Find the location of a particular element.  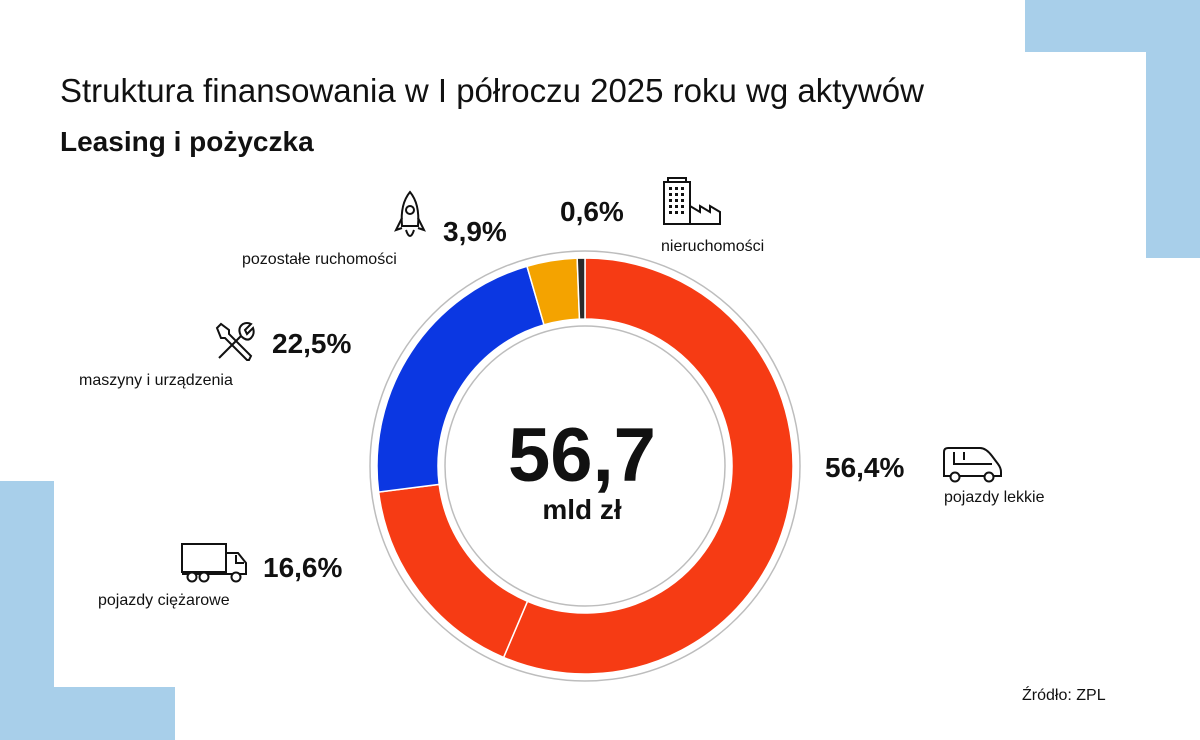

category-nieruchomosci: nieruchomości is located at coordinates (713, 246).